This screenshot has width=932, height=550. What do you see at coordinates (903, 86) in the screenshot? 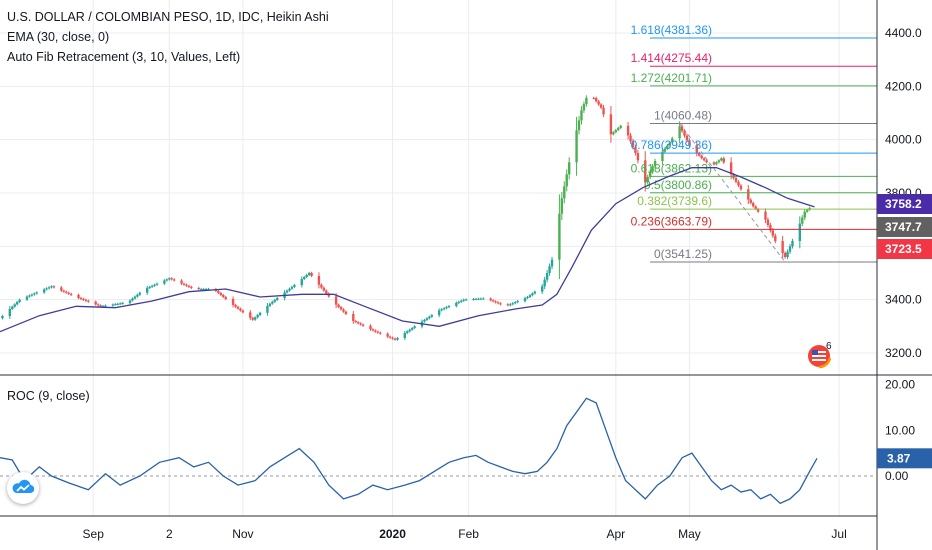
I see `price-axis-label: 4200.0` at bounding box center [903, 86].